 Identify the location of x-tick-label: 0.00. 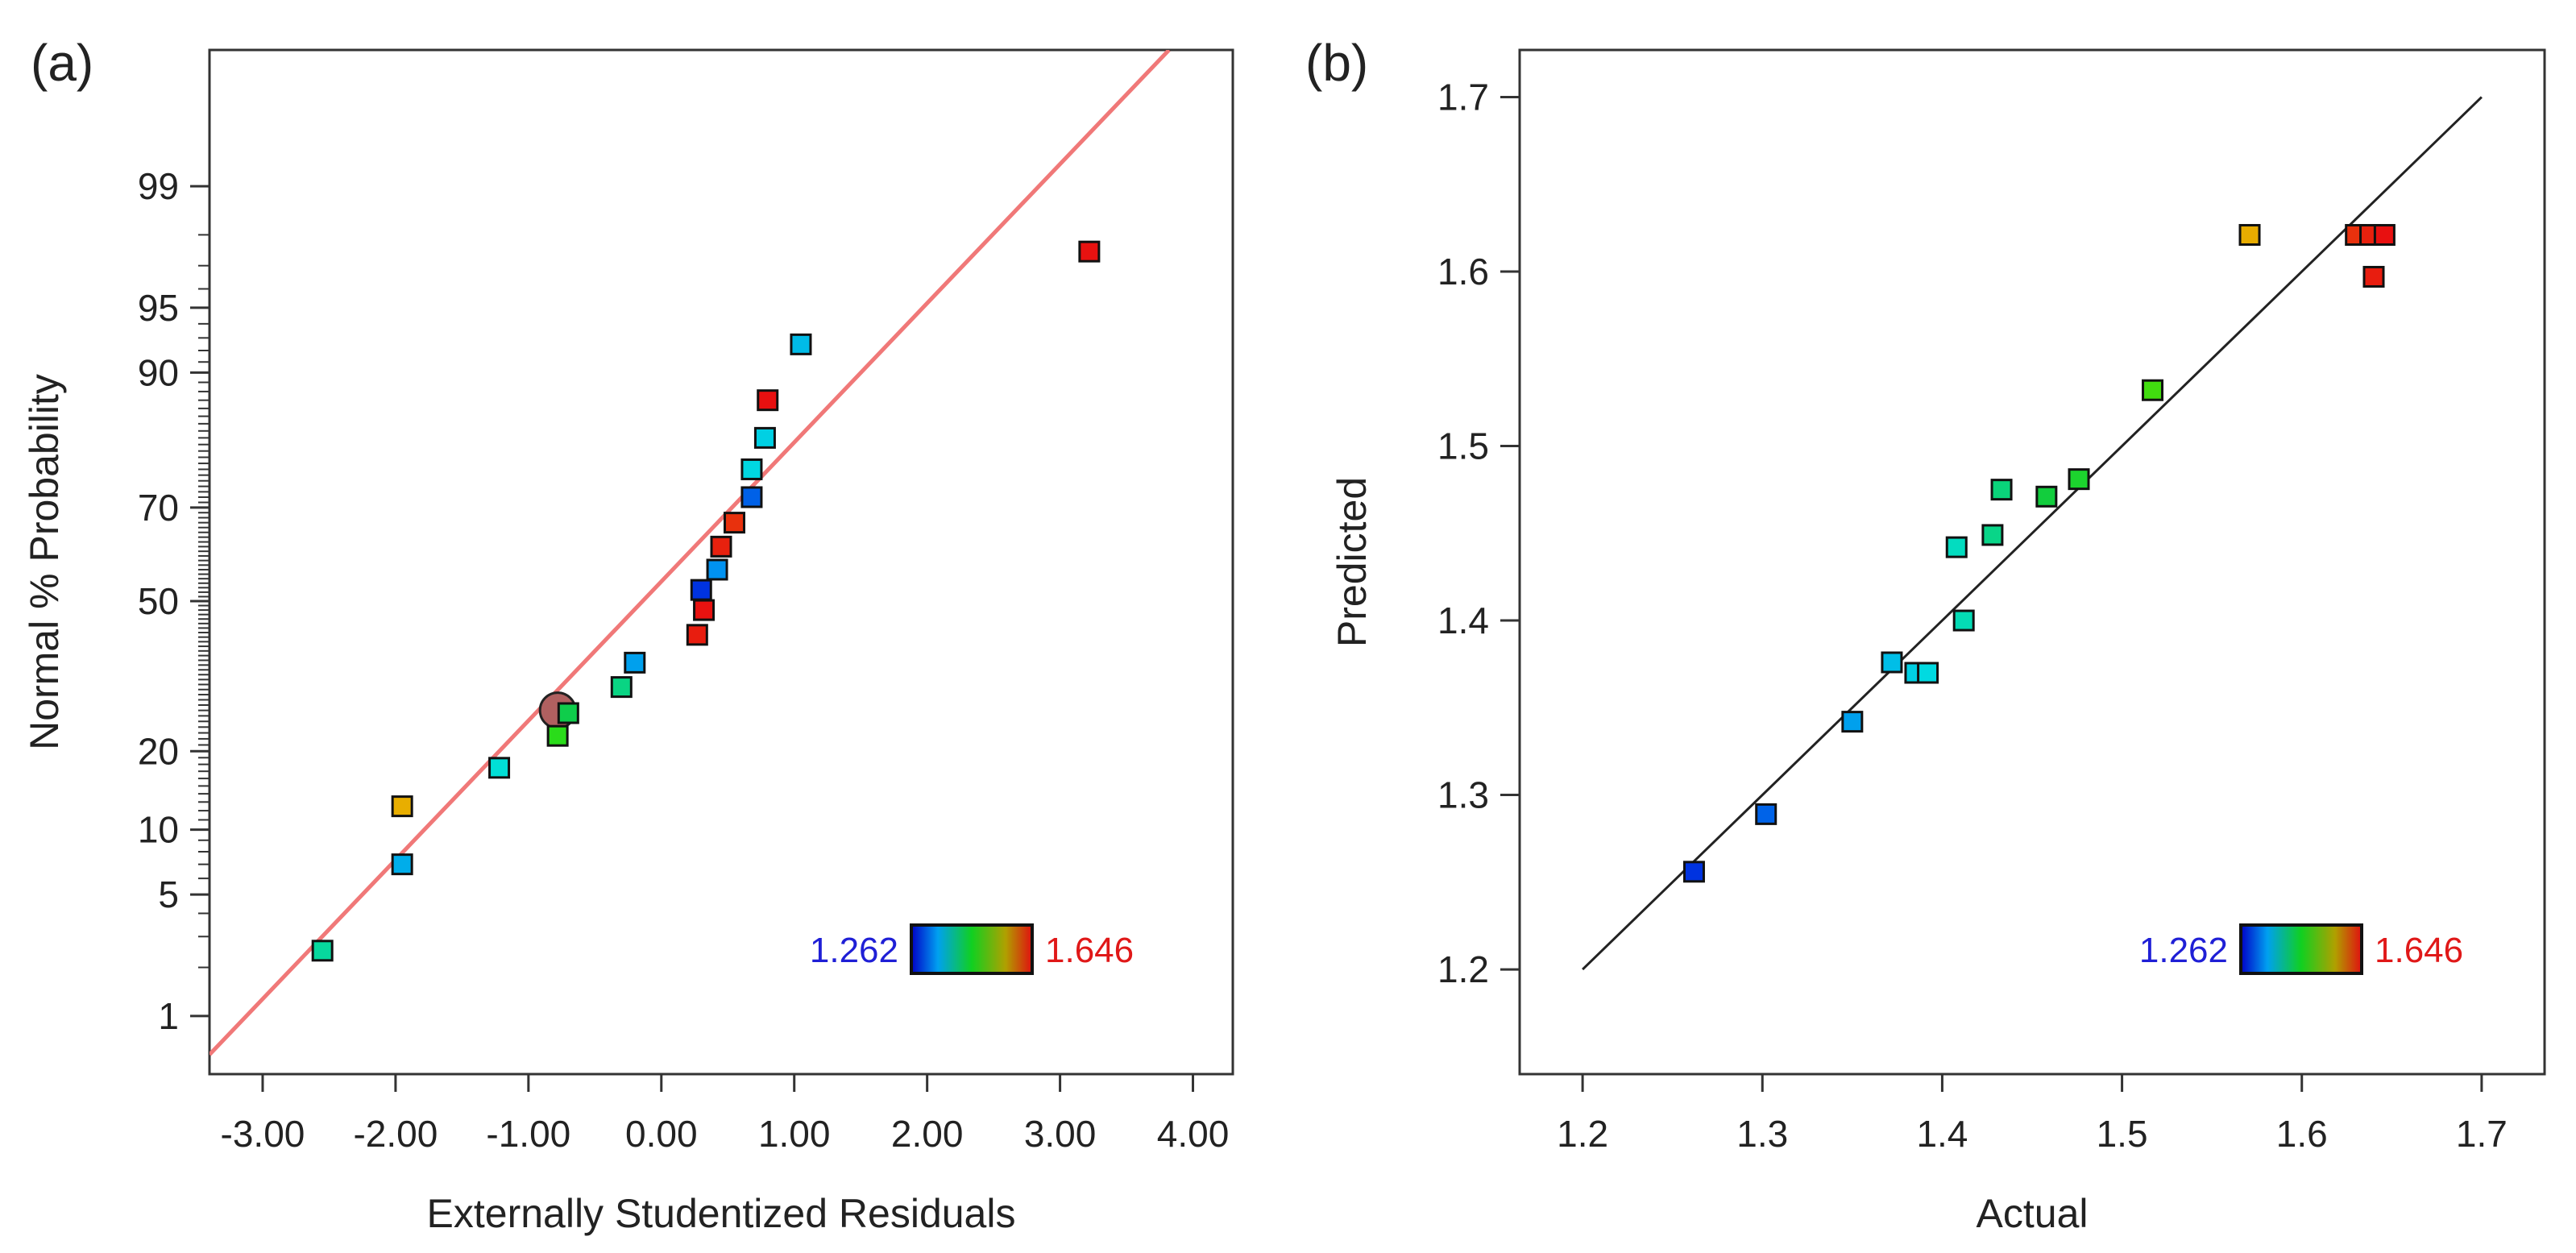
(661, 1134).